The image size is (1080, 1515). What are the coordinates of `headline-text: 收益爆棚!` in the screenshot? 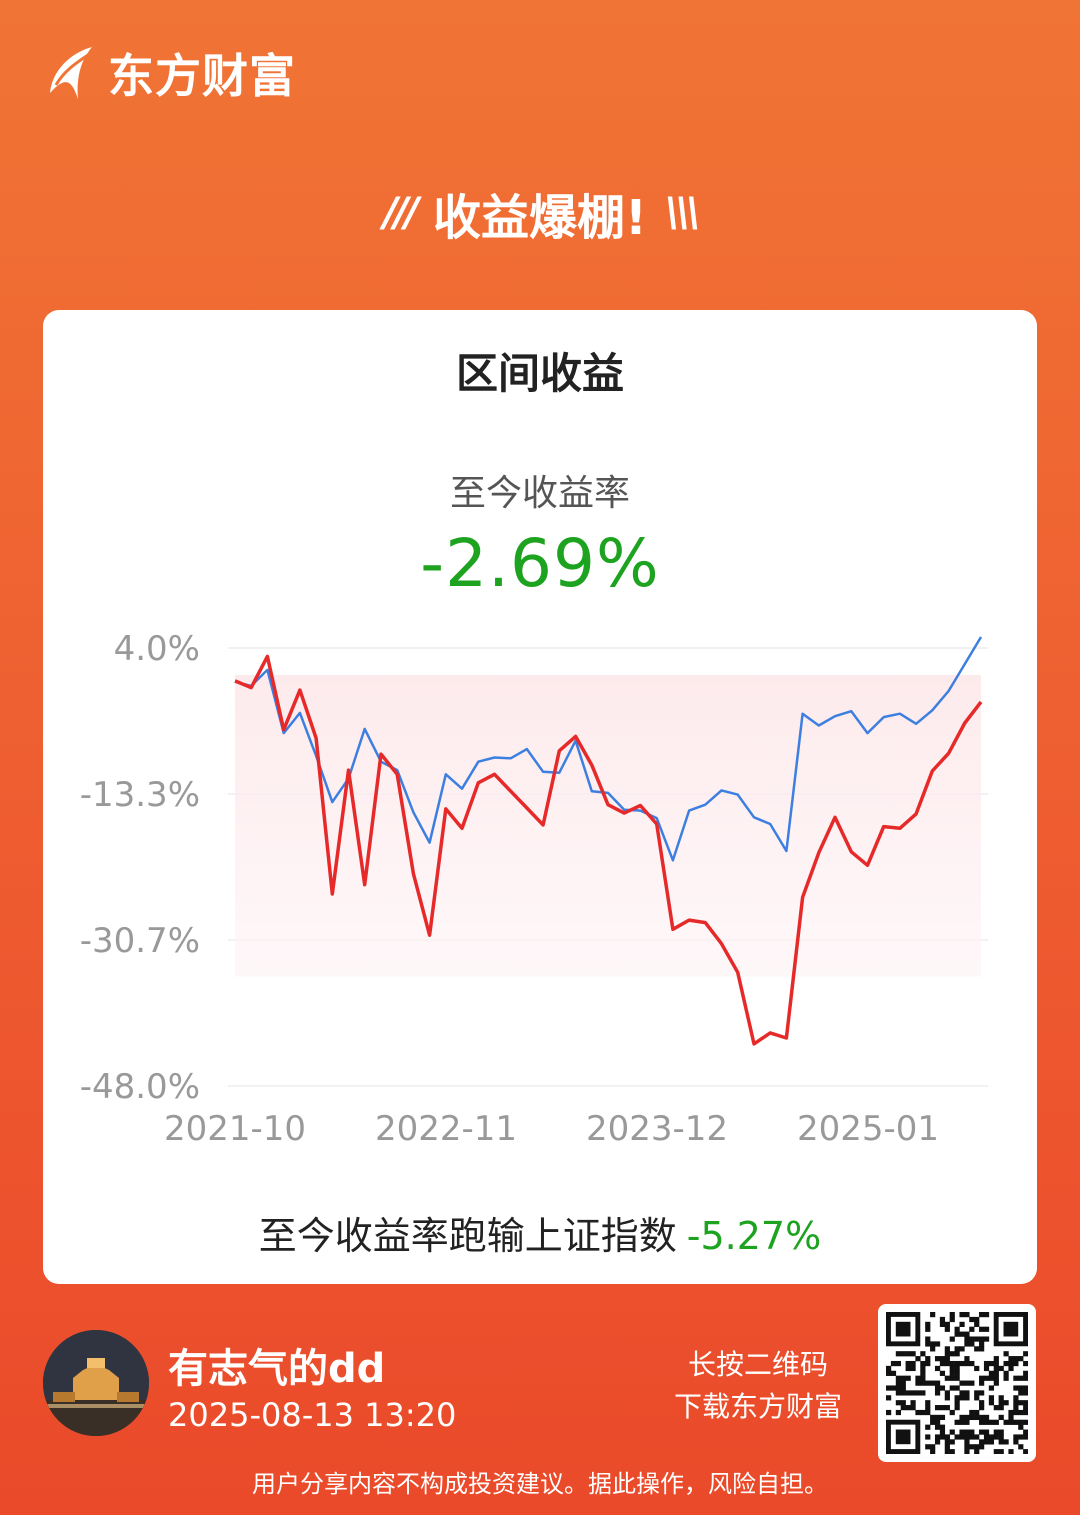 It's located at (540, 218).